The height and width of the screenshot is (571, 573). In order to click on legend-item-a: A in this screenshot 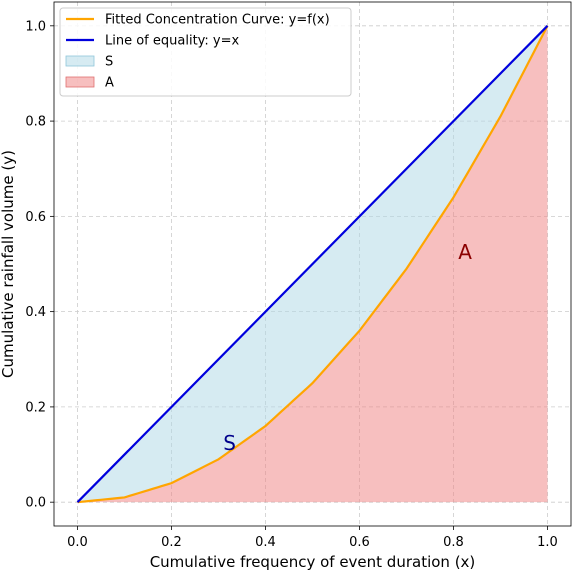, I will do `click(89, 83)`.